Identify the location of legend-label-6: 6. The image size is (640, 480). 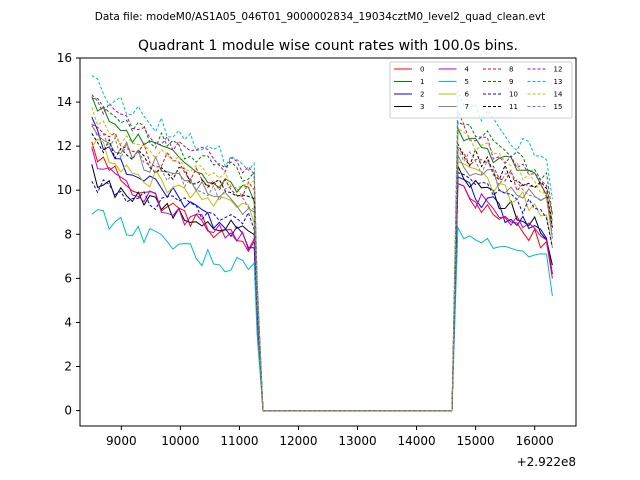
(467, 95).